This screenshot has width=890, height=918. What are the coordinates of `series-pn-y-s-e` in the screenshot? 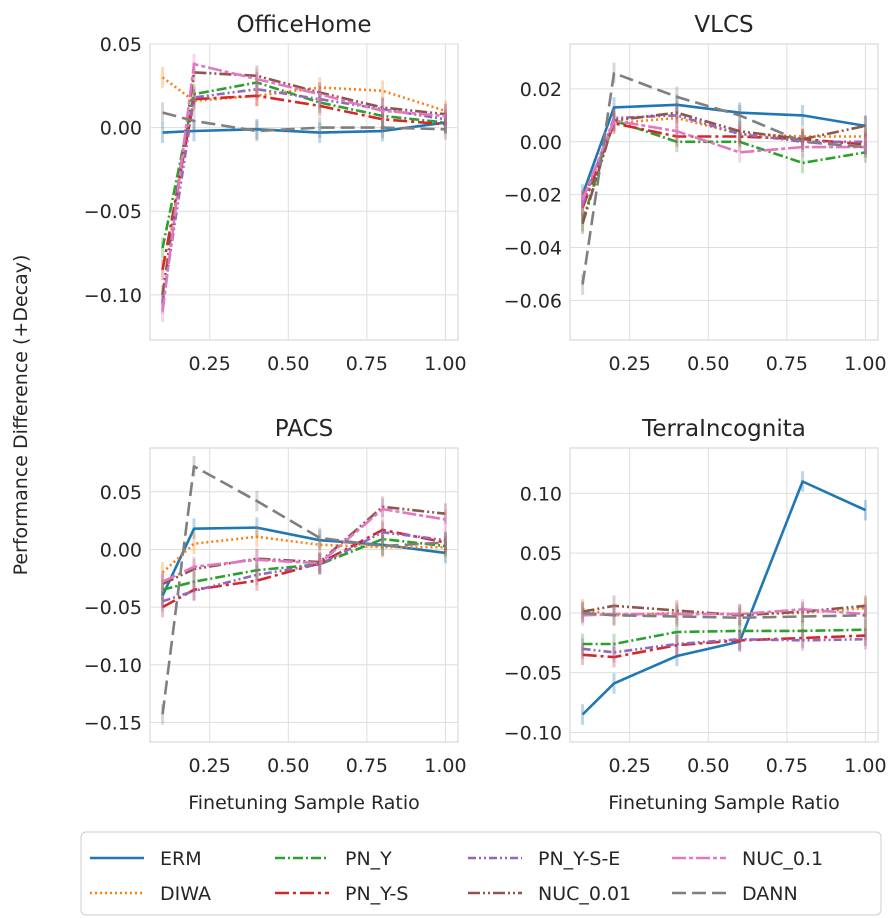 It's located at (724, 645).